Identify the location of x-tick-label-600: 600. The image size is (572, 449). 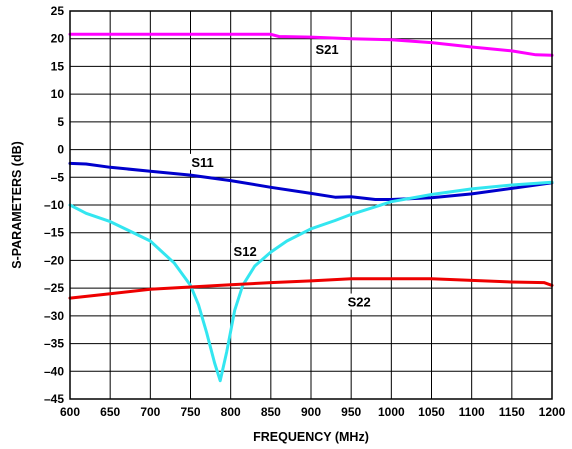
(70, 412).